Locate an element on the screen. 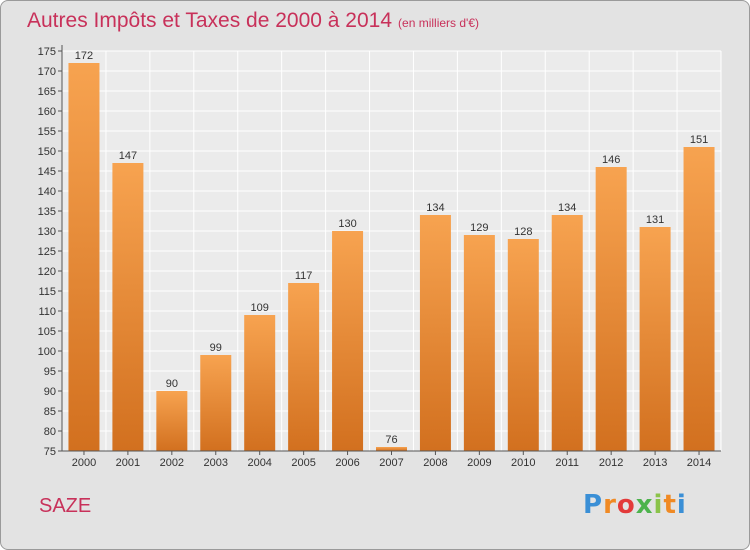 Image resolution: width=750 pixels, height=550 pixels. y-tick-label: 90 is located at coordinates (50, 392).